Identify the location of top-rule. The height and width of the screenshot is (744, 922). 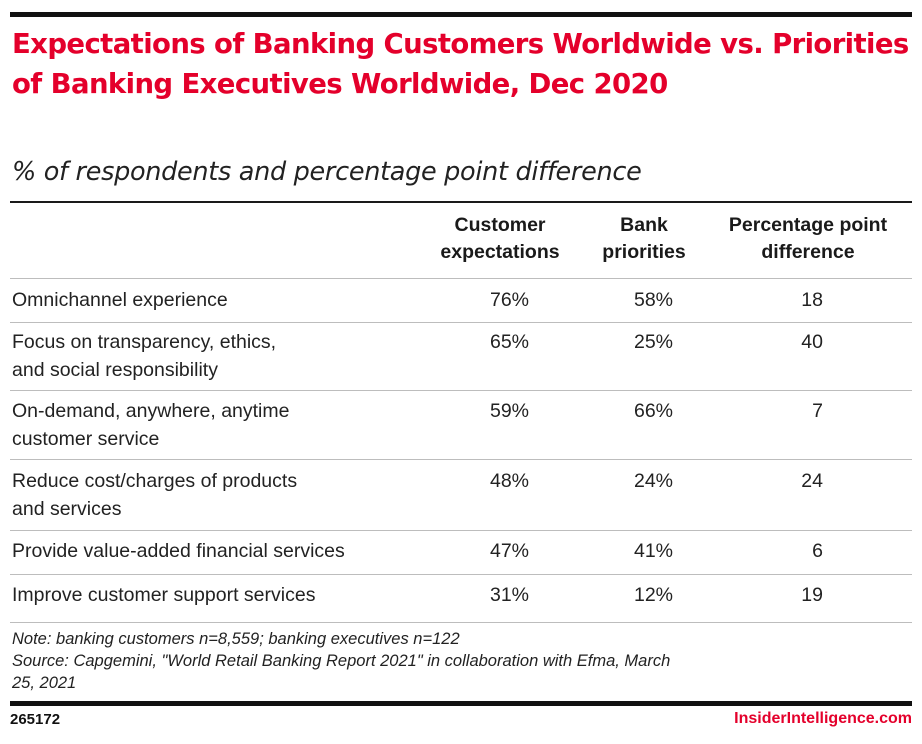
(461, 14).